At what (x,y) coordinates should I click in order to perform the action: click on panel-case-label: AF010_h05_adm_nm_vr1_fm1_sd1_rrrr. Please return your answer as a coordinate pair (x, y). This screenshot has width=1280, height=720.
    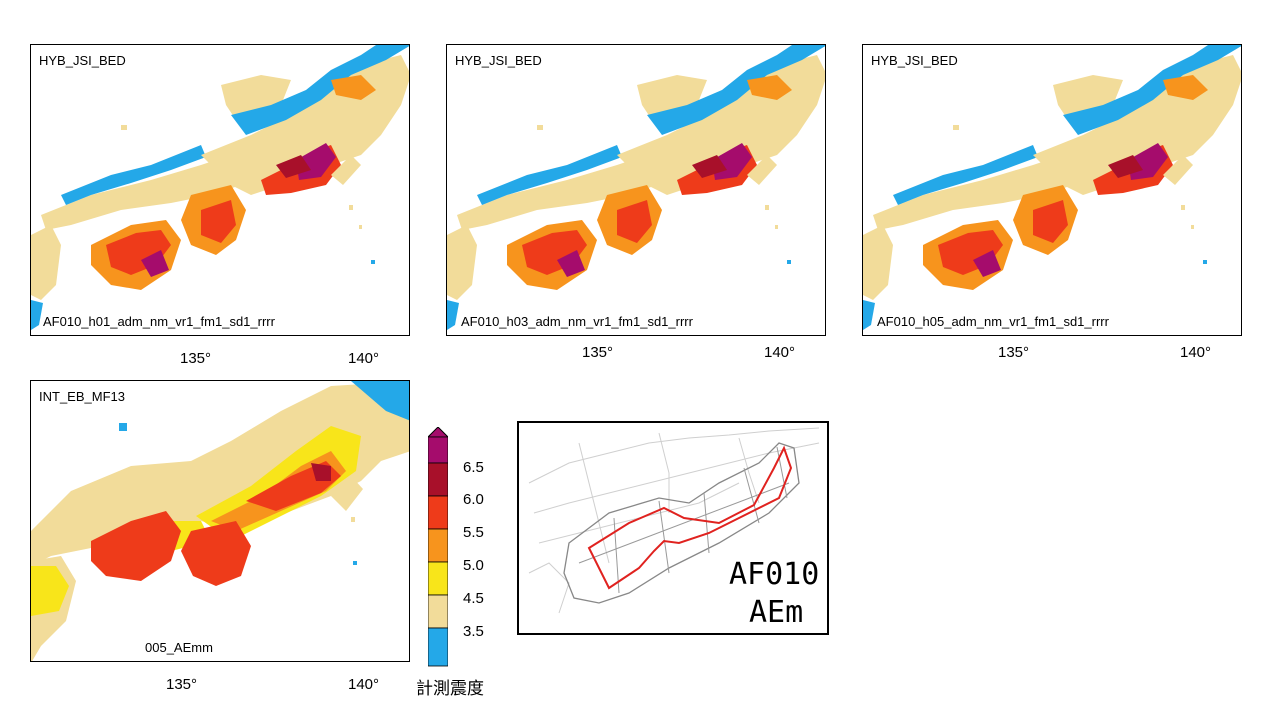
    Looking at the image, I should click on (993, 321).